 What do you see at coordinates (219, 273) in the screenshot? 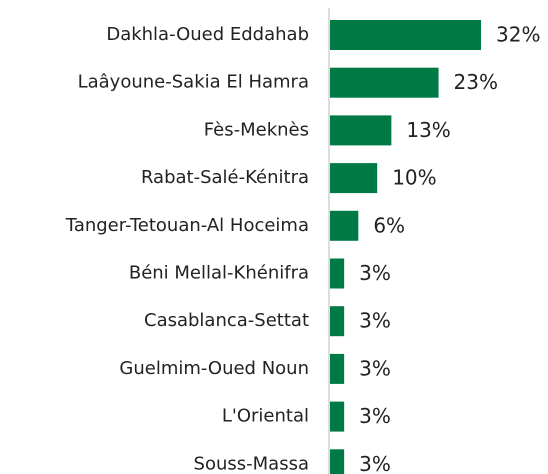
I see `category-label: Béni Mellal-Khénifra` at bounding box center [219, 273].